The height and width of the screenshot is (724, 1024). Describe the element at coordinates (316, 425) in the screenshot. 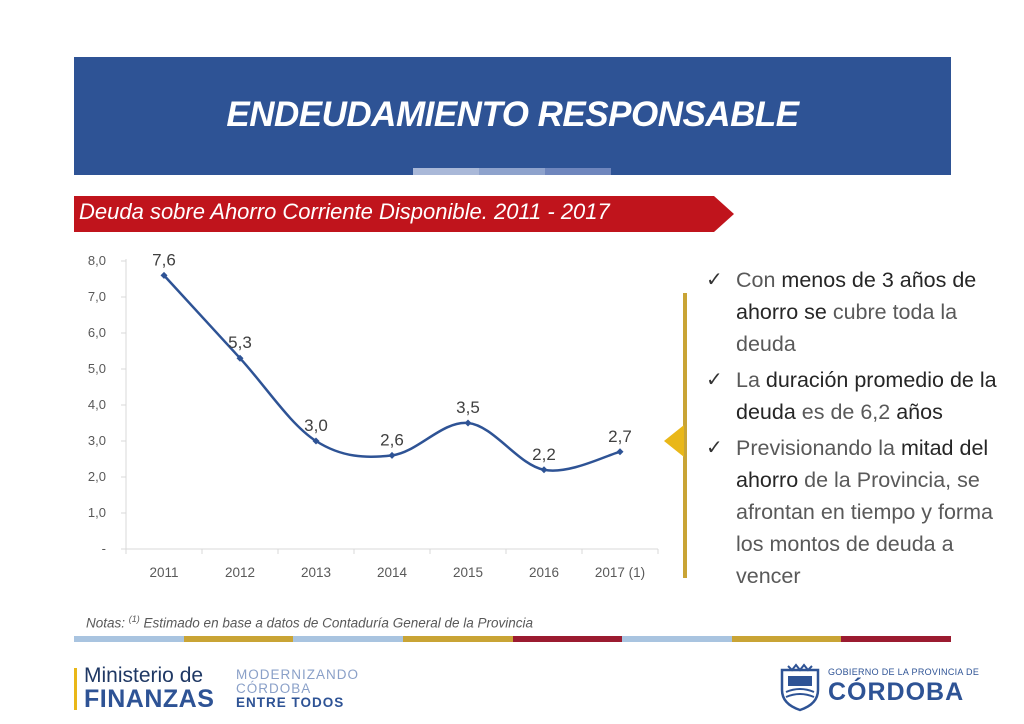

I see `data-label: 3,0` at that location.